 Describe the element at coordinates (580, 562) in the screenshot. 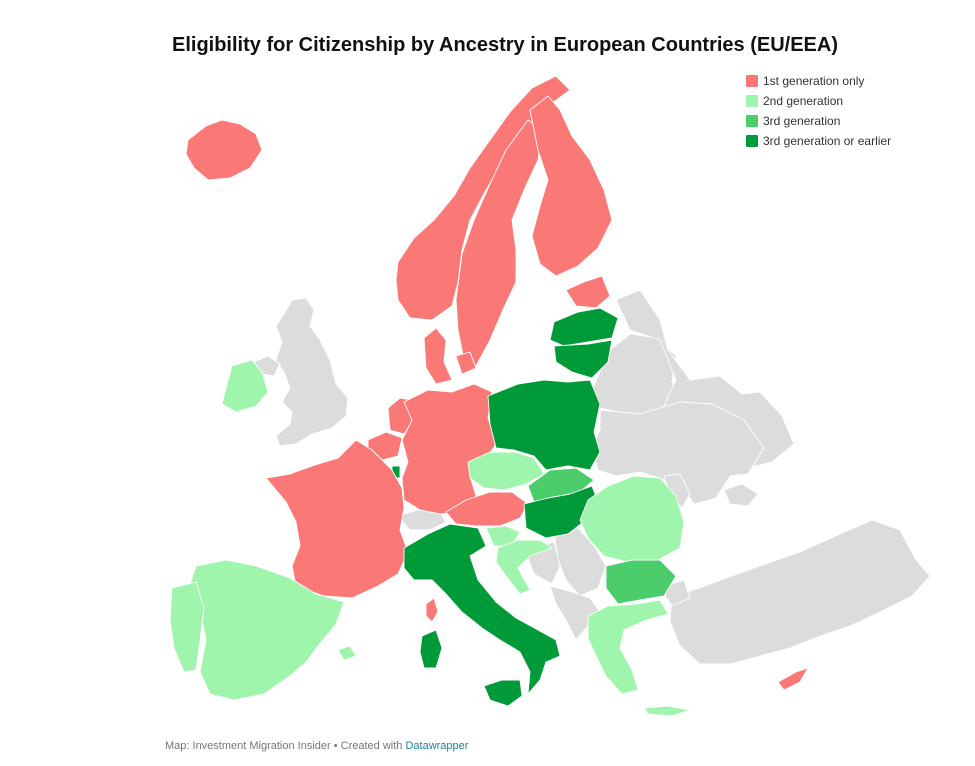

I see `country-serbia` at that location.